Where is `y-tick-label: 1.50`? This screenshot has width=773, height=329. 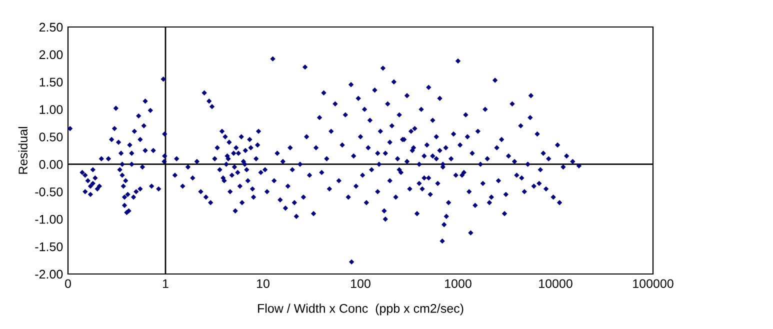 y-tick-label: 1.50 is located at coordinates (51, 82).